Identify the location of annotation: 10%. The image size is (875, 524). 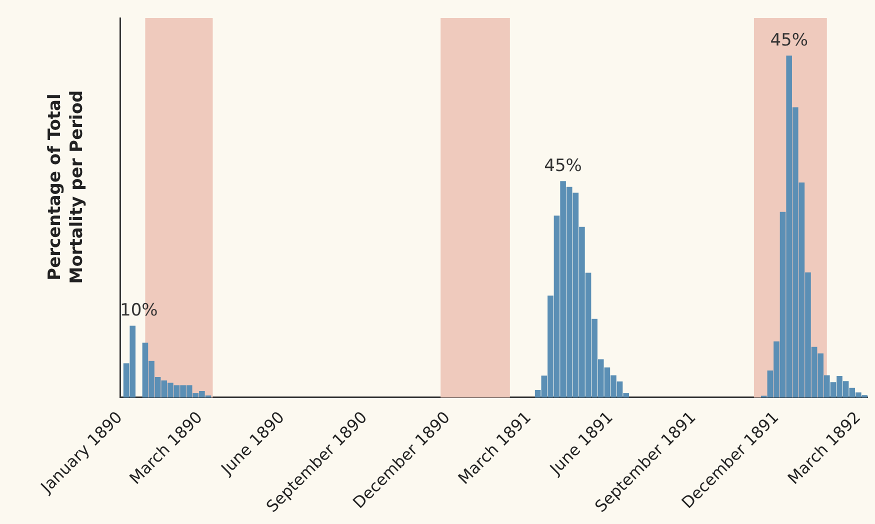
(139, 310).